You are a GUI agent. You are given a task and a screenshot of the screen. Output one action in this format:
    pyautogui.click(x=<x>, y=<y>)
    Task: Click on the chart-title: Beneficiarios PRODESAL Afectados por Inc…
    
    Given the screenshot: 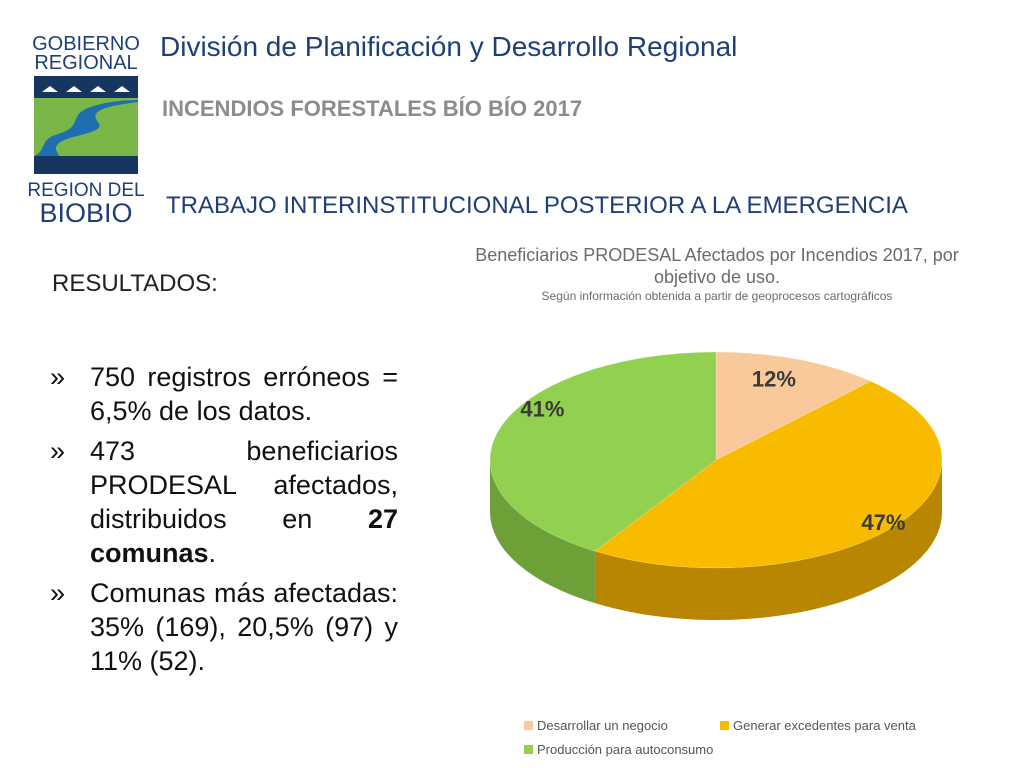 What is the action you would take?
    pyautogui.click(x=717, y=266)
    